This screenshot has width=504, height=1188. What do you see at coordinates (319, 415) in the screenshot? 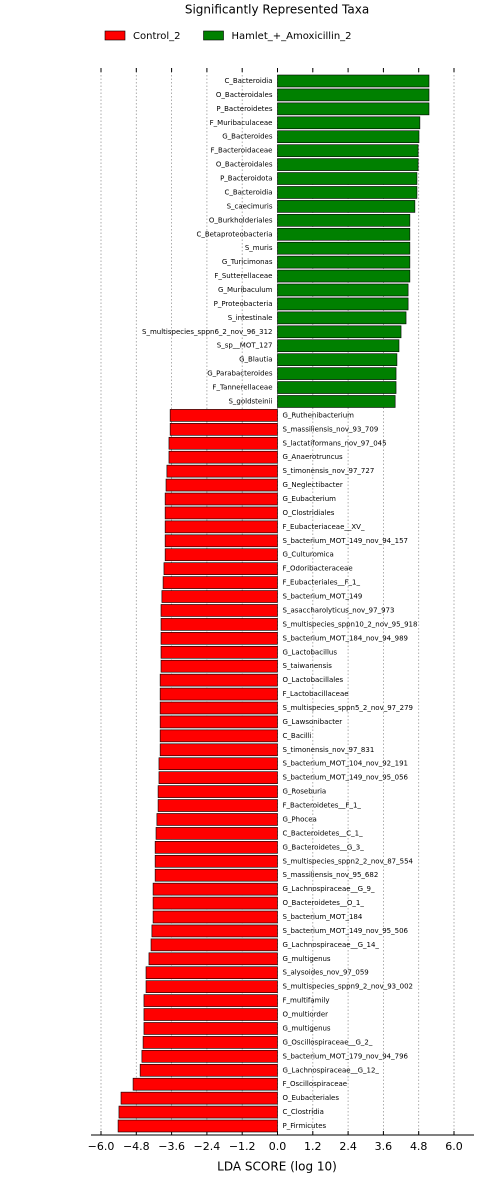
I see `category-label: G_Ruthenibacterium` at bounding box center [319, 415].